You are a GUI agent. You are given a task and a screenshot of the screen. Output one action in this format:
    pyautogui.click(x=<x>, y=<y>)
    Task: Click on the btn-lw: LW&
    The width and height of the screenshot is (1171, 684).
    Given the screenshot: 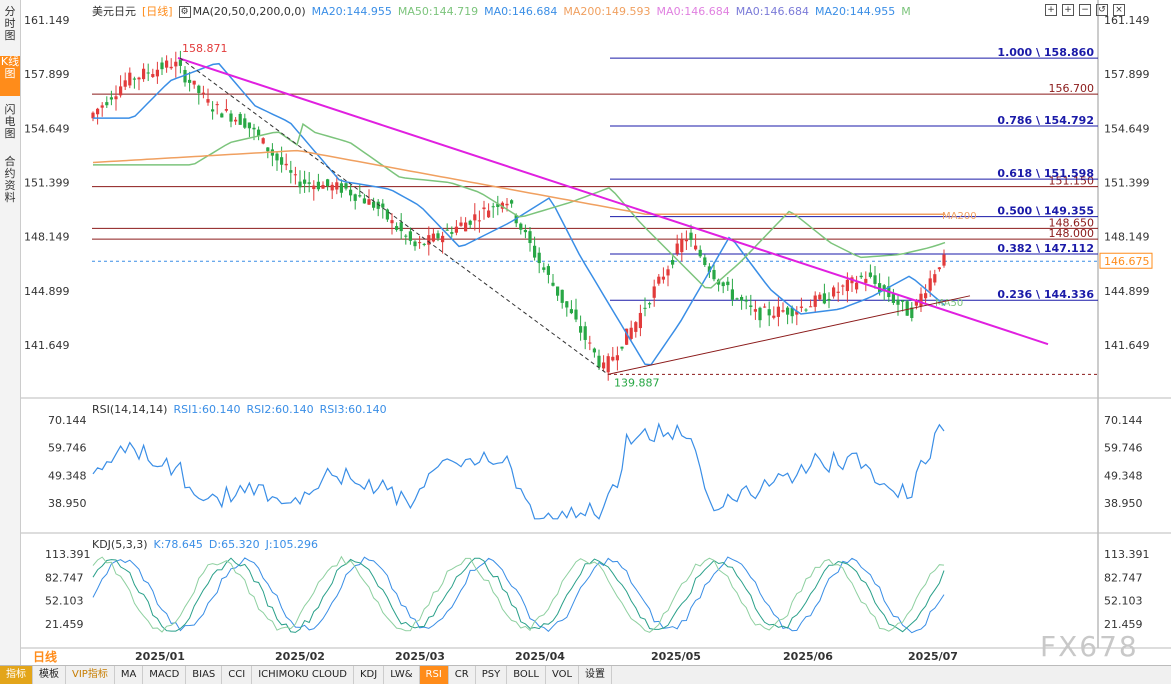 What is the action you would take?
    pyautogui.click(x=402, y=675)
    